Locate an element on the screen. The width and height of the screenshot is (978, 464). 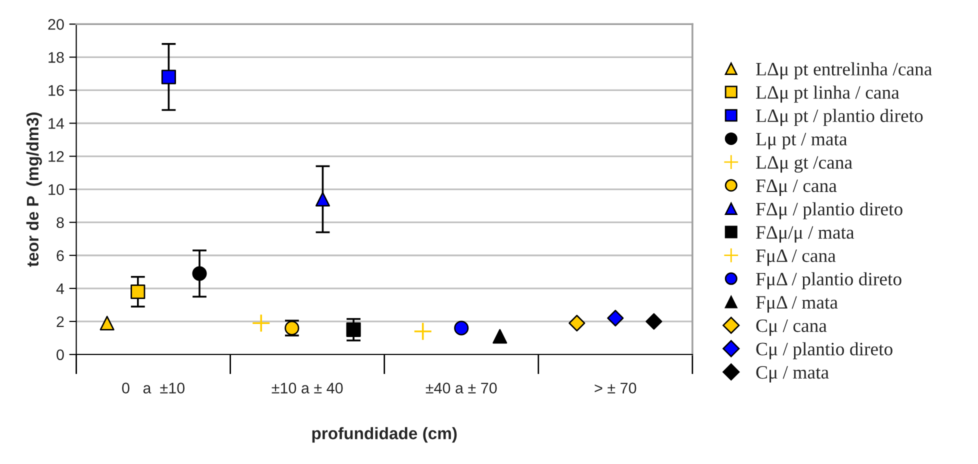
x-tick-label: ±10 a ± 40 is located at coordinates (307, 388).